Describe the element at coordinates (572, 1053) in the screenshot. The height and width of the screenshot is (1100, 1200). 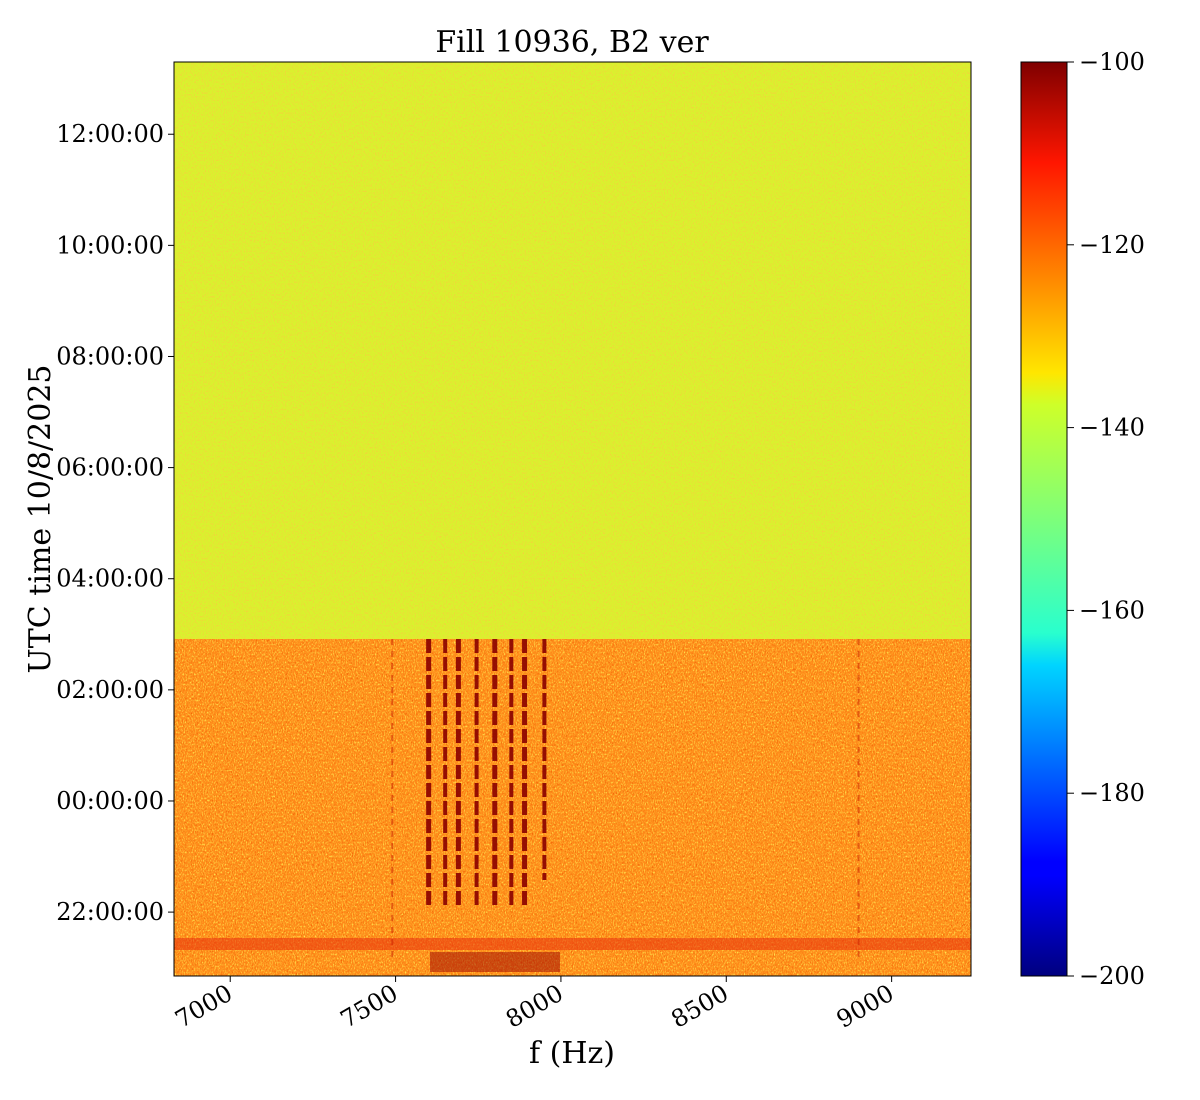
I see `x-axis-label: f (Hz)` at that location.